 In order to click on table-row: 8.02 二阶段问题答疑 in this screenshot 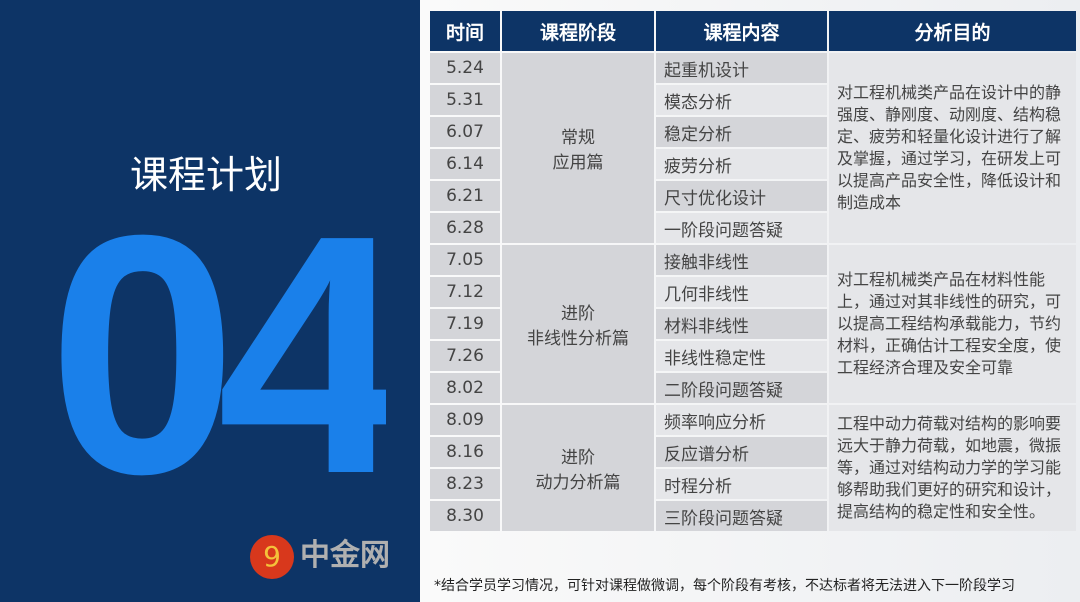, I will do `click(753, 388)`.